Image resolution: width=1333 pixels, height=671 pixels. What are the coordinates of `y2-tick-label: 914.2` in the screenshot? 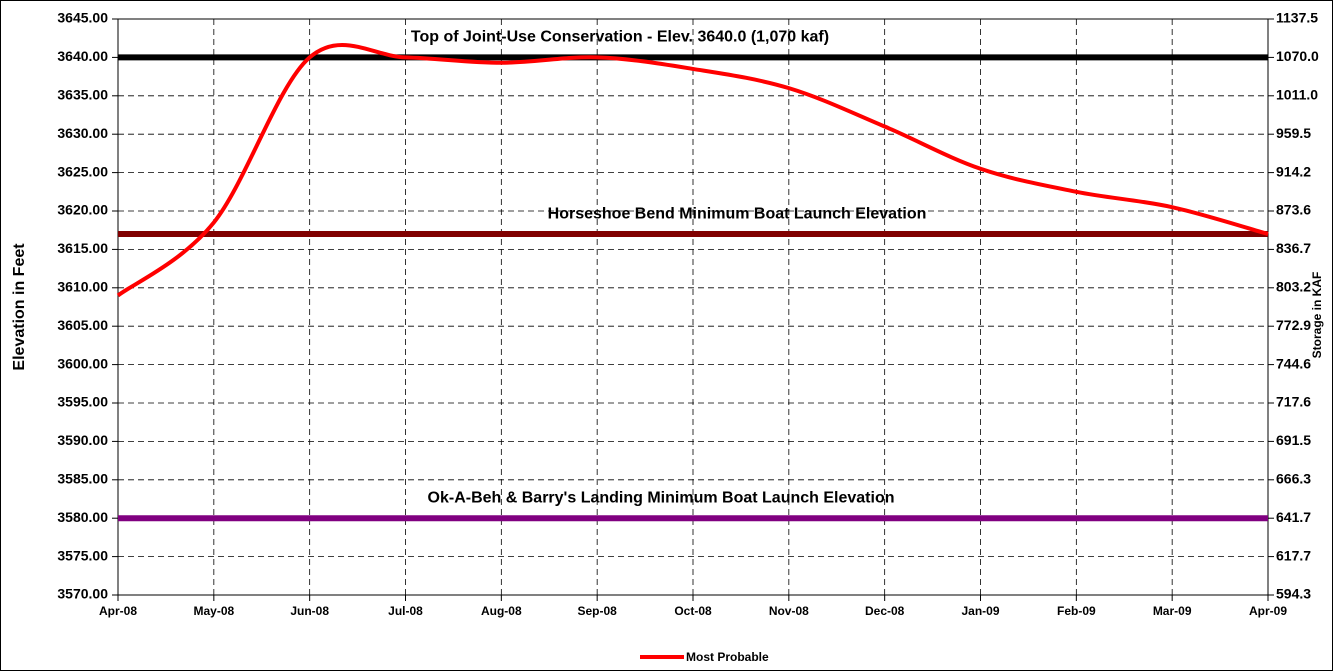 It's located at (1293, 171).